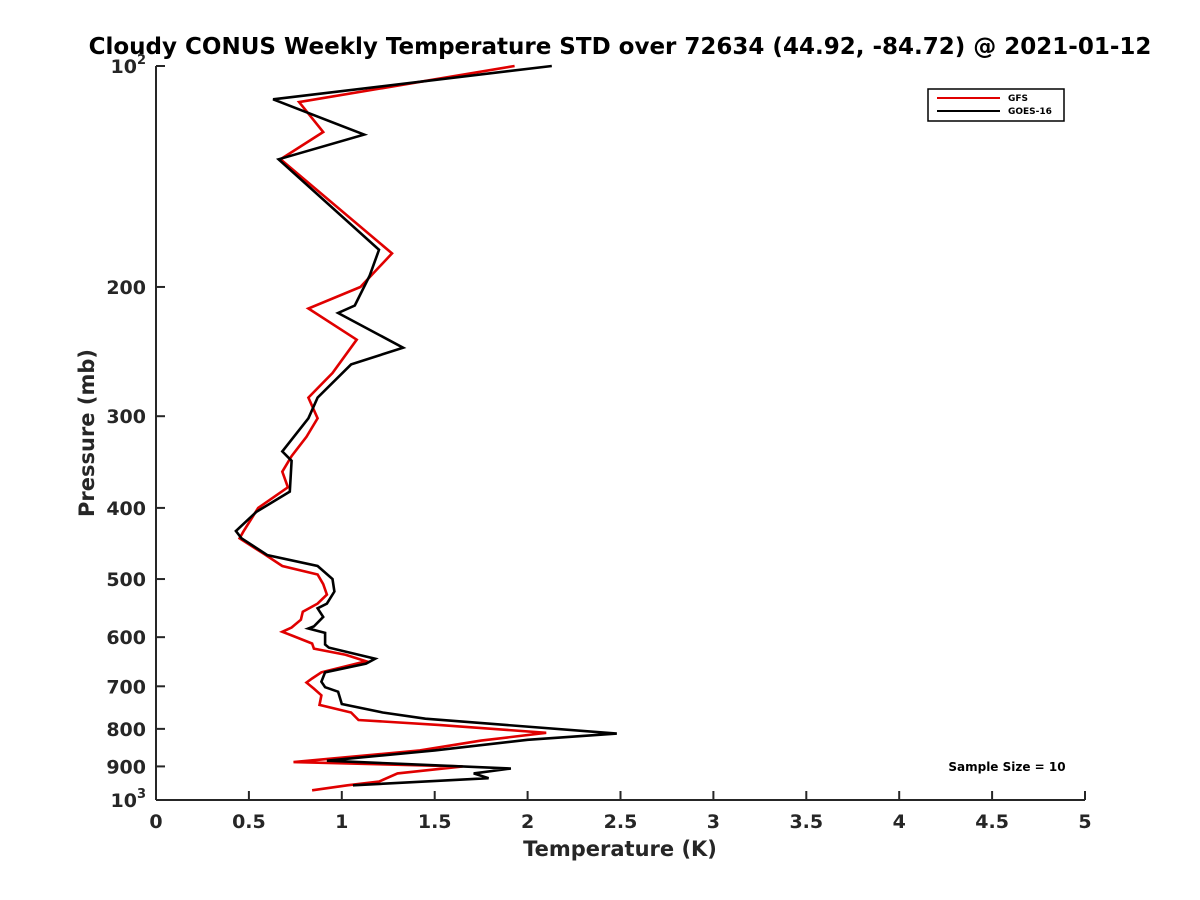 Image resolution: width=1200 pixels, height=900 pixels. I want to click on y-tick-label: 500, so click(126, 580).